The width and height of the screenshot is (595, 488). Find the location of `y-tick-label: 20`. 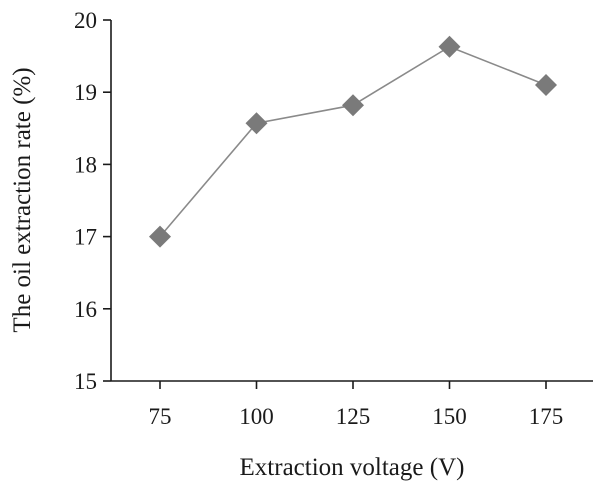

y-tick-label: 20 is located at coordinates (85, 20).